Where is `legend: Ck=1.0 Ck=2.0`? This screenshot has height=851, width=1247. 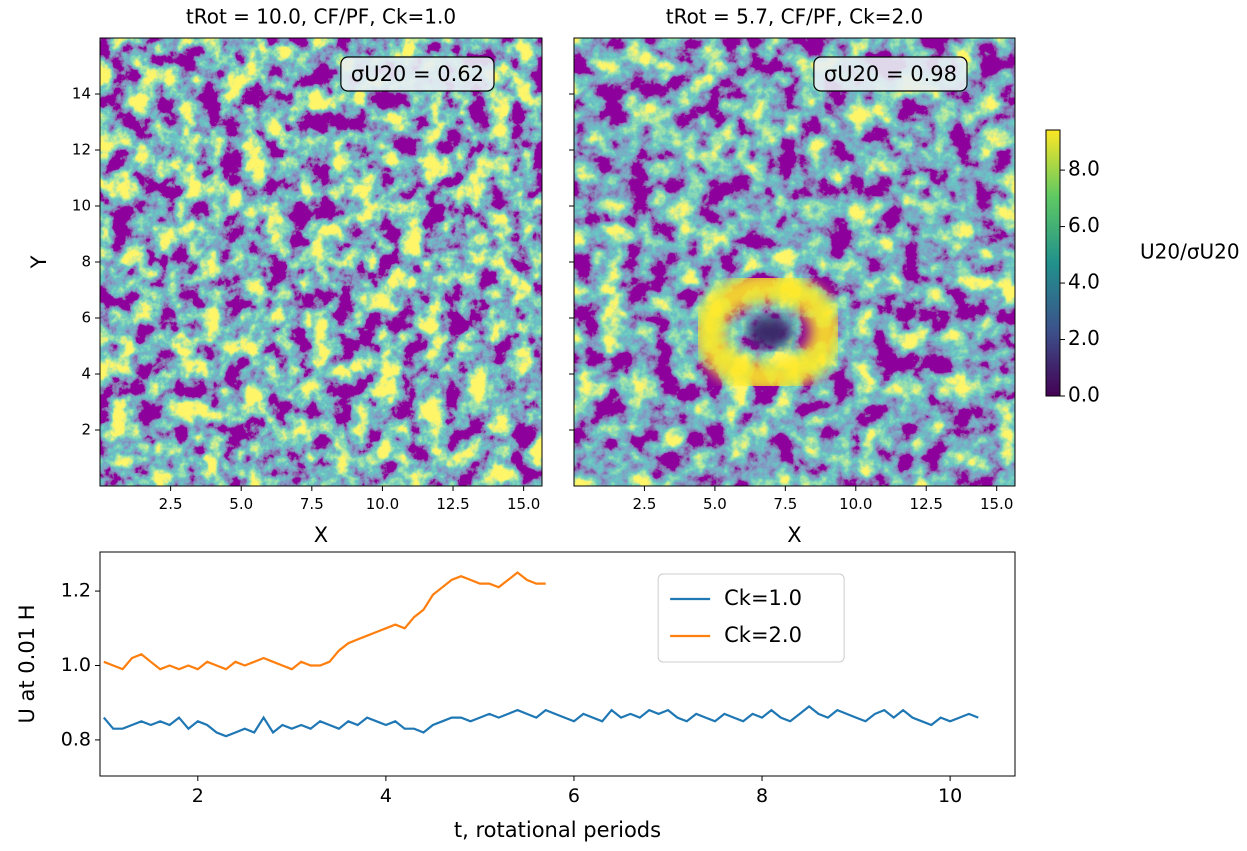 legend: Ck=1.0 Ck=2.0 is located at coordinates (751, 618).